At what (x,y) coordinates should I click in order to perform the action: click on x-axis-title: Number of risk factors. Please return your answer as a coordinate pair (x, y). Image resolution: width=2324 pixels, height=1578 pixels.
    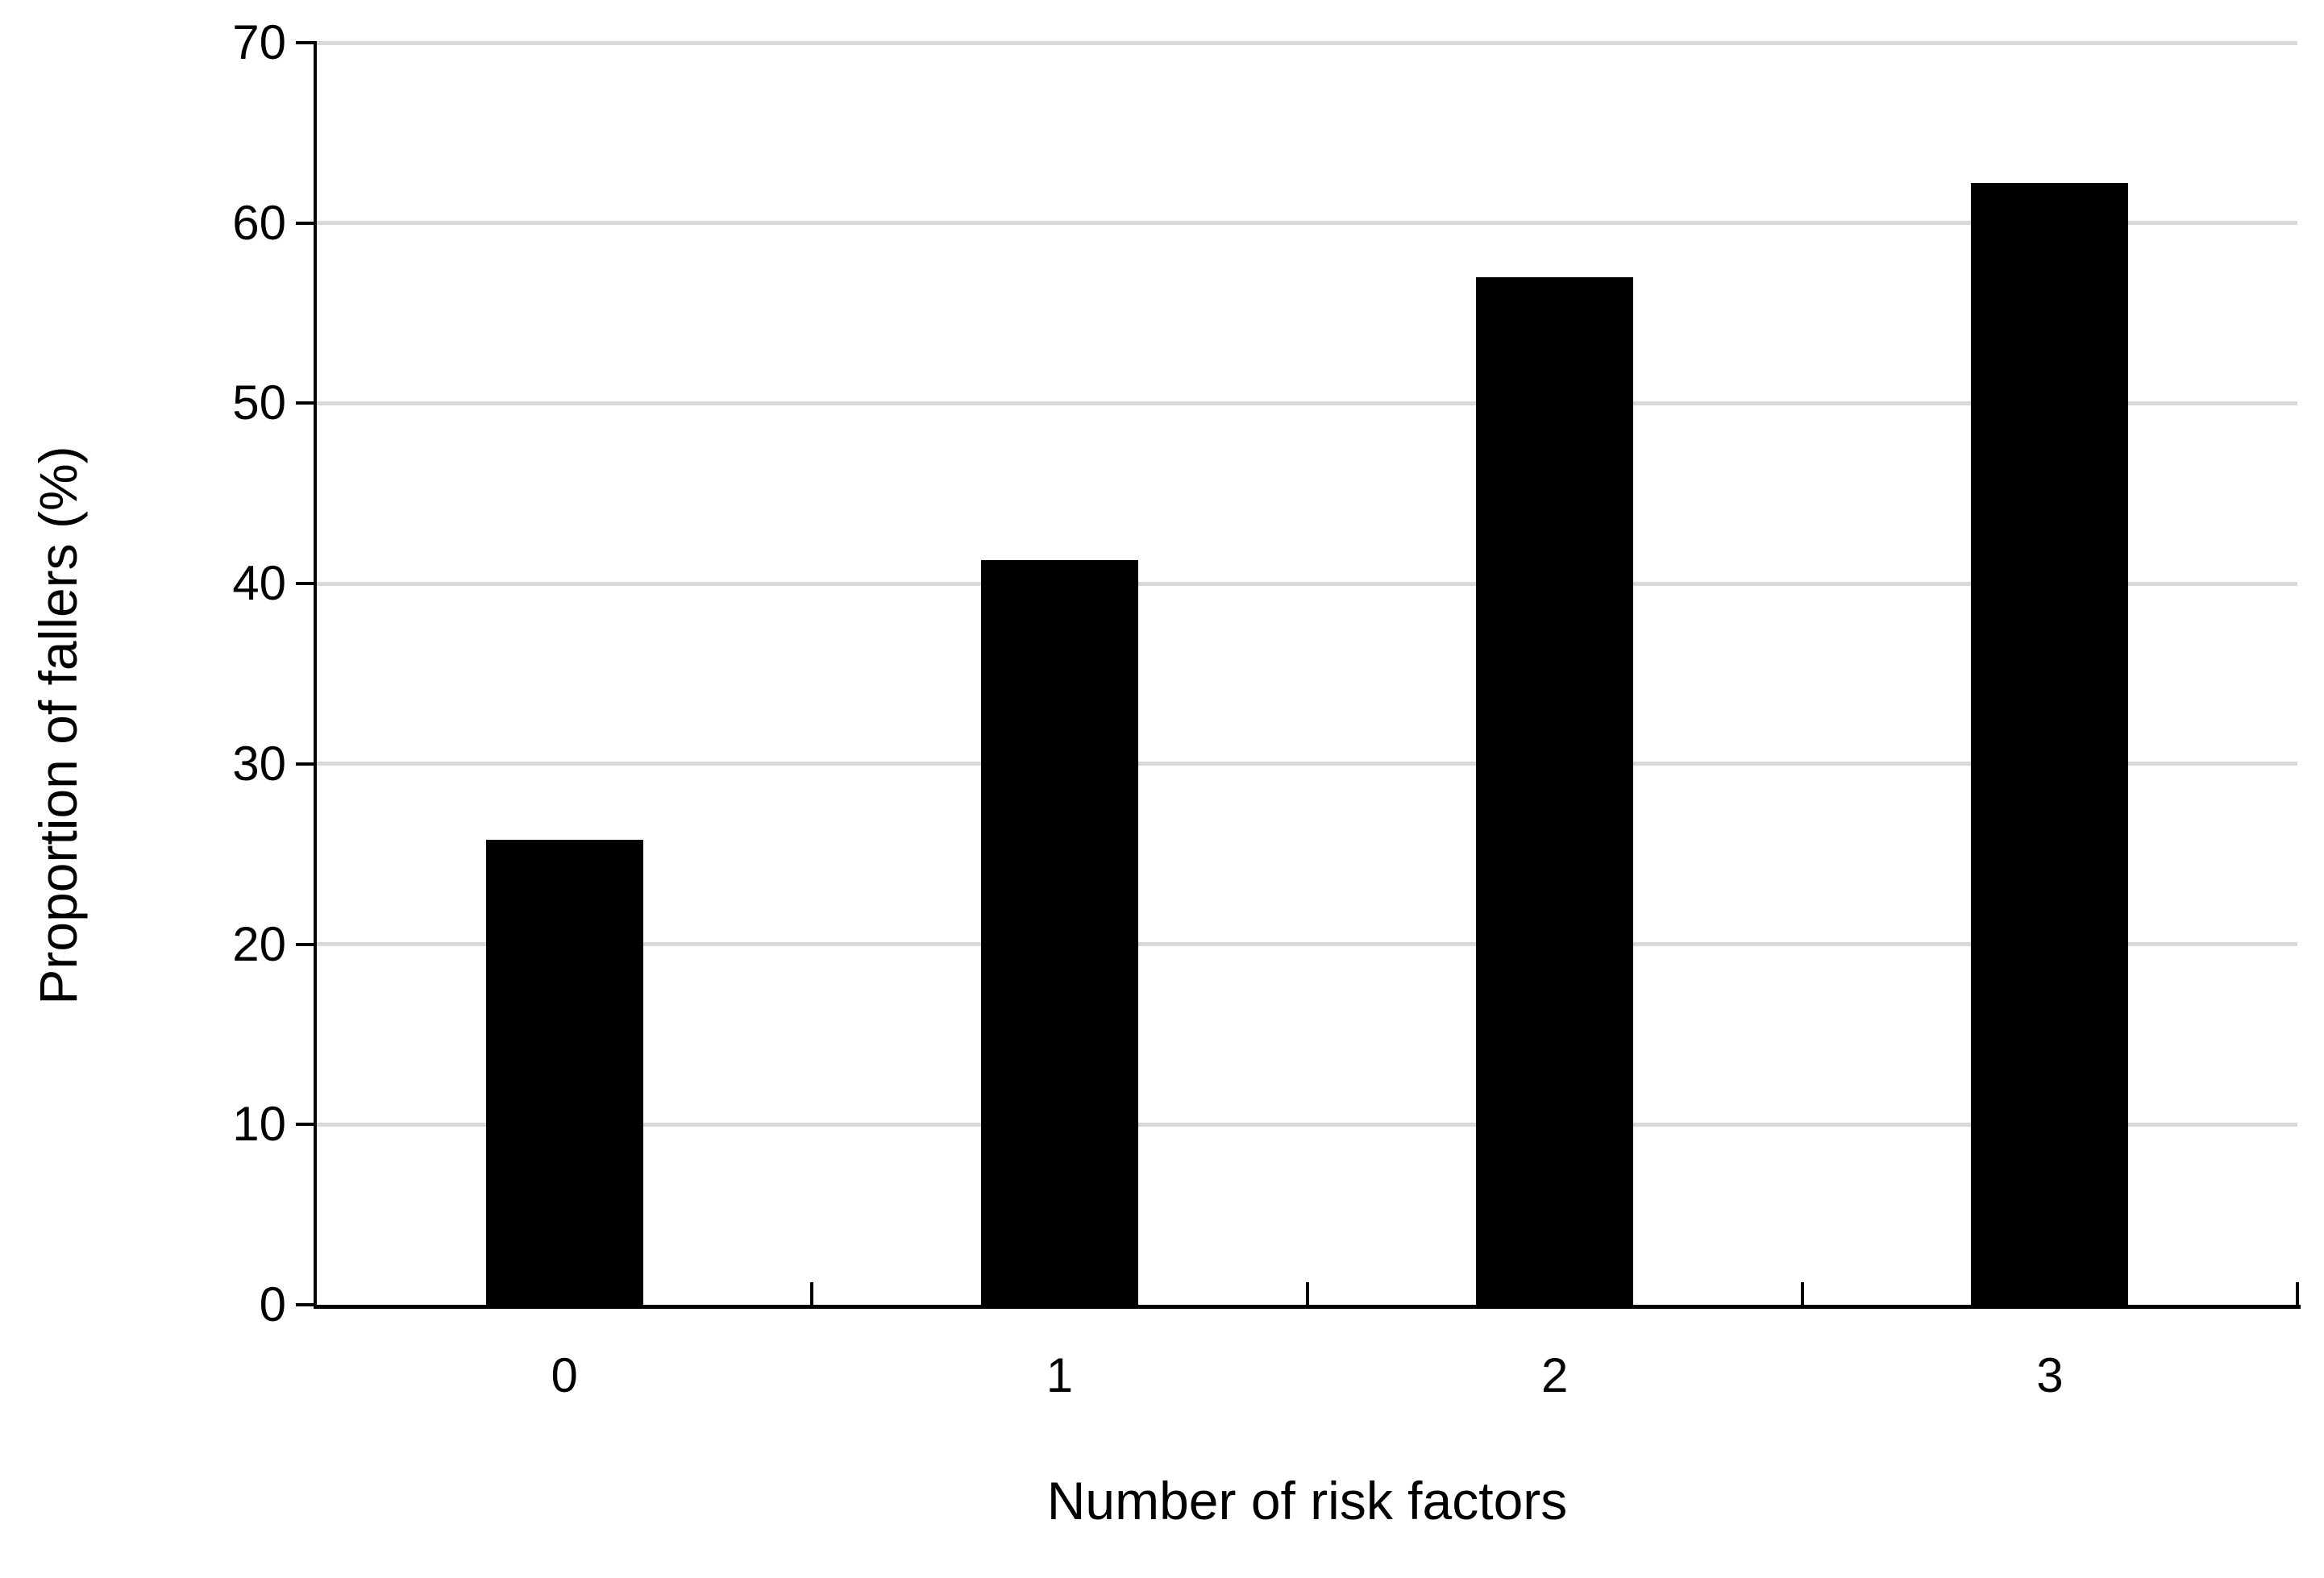
    Looking at the image, I should click on (1307, 1500).